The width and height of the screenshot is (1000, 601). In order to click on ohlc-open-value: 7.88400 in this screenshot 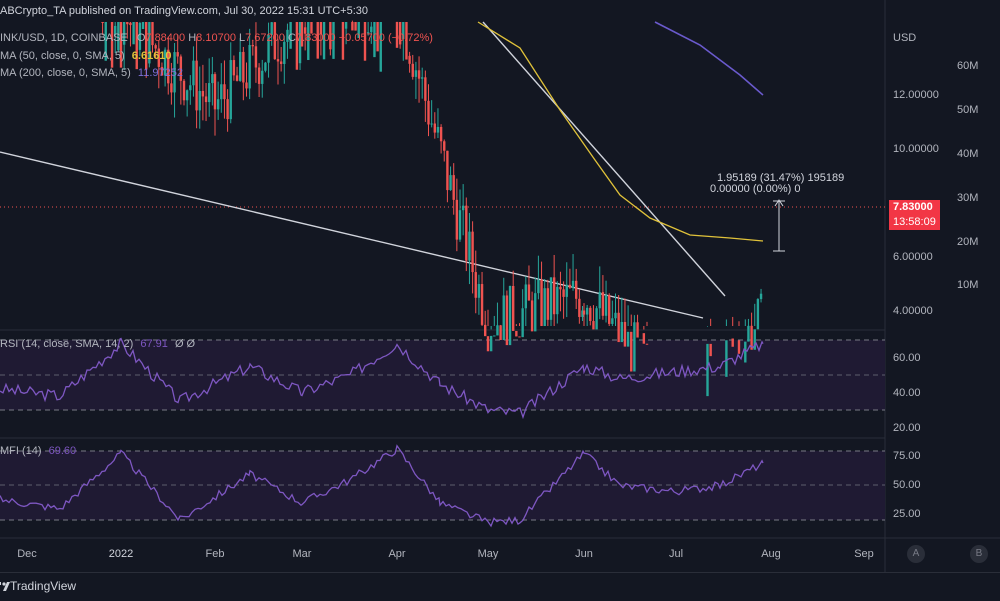, I will do `click(165, 38)`.